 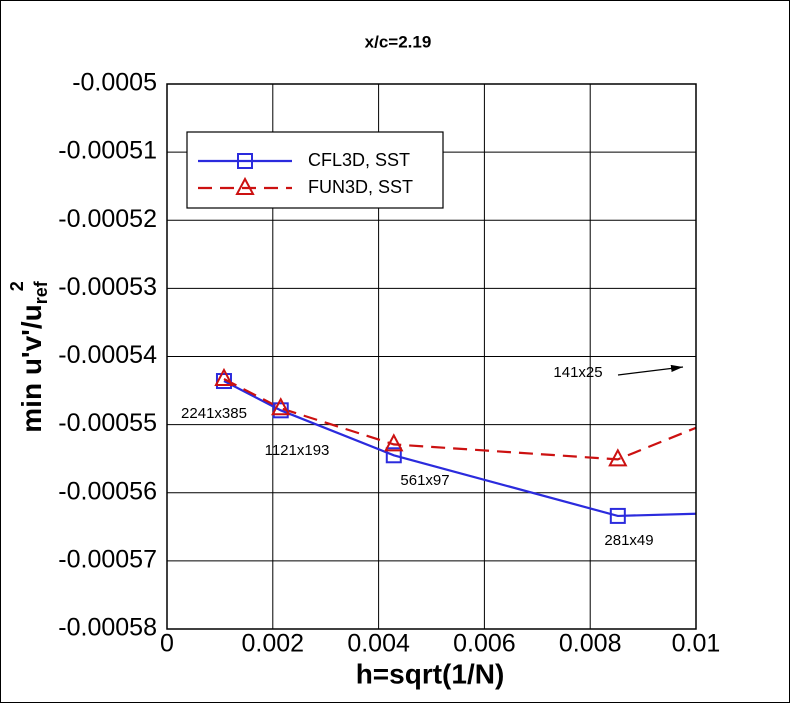 What do you see at coordinates (484, 644) in the screenshot?
I see `x-tick-label: 0.006` at bounding box center [484, 644].